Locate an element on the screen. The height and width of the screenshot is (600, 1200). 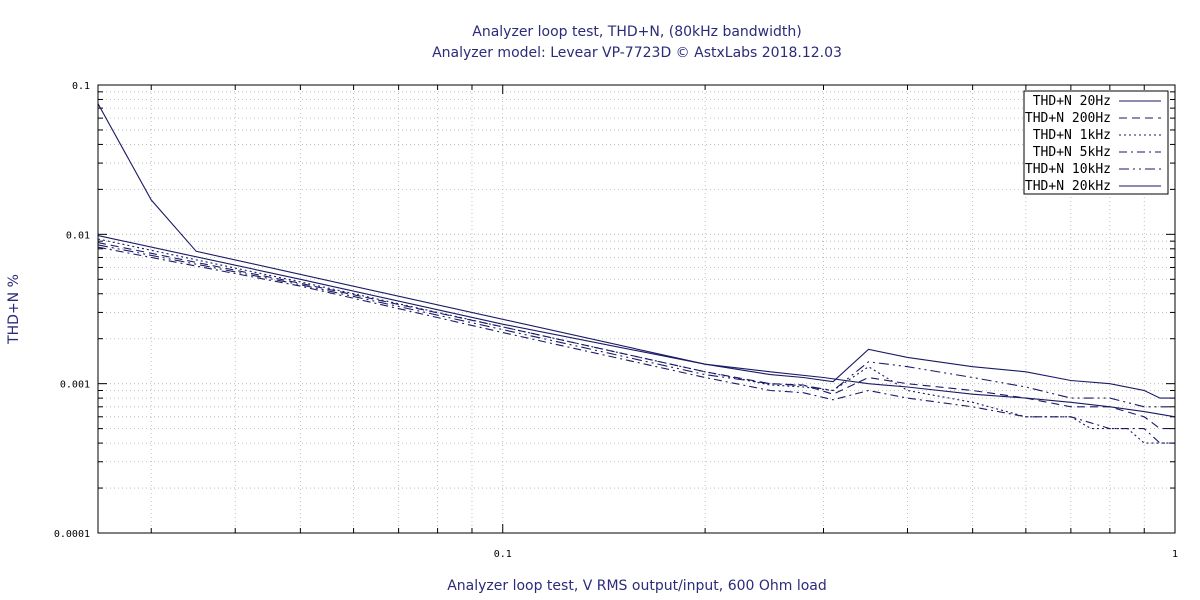
legend-label: THD+N 20Hz is located at coordinates (1072, 101).